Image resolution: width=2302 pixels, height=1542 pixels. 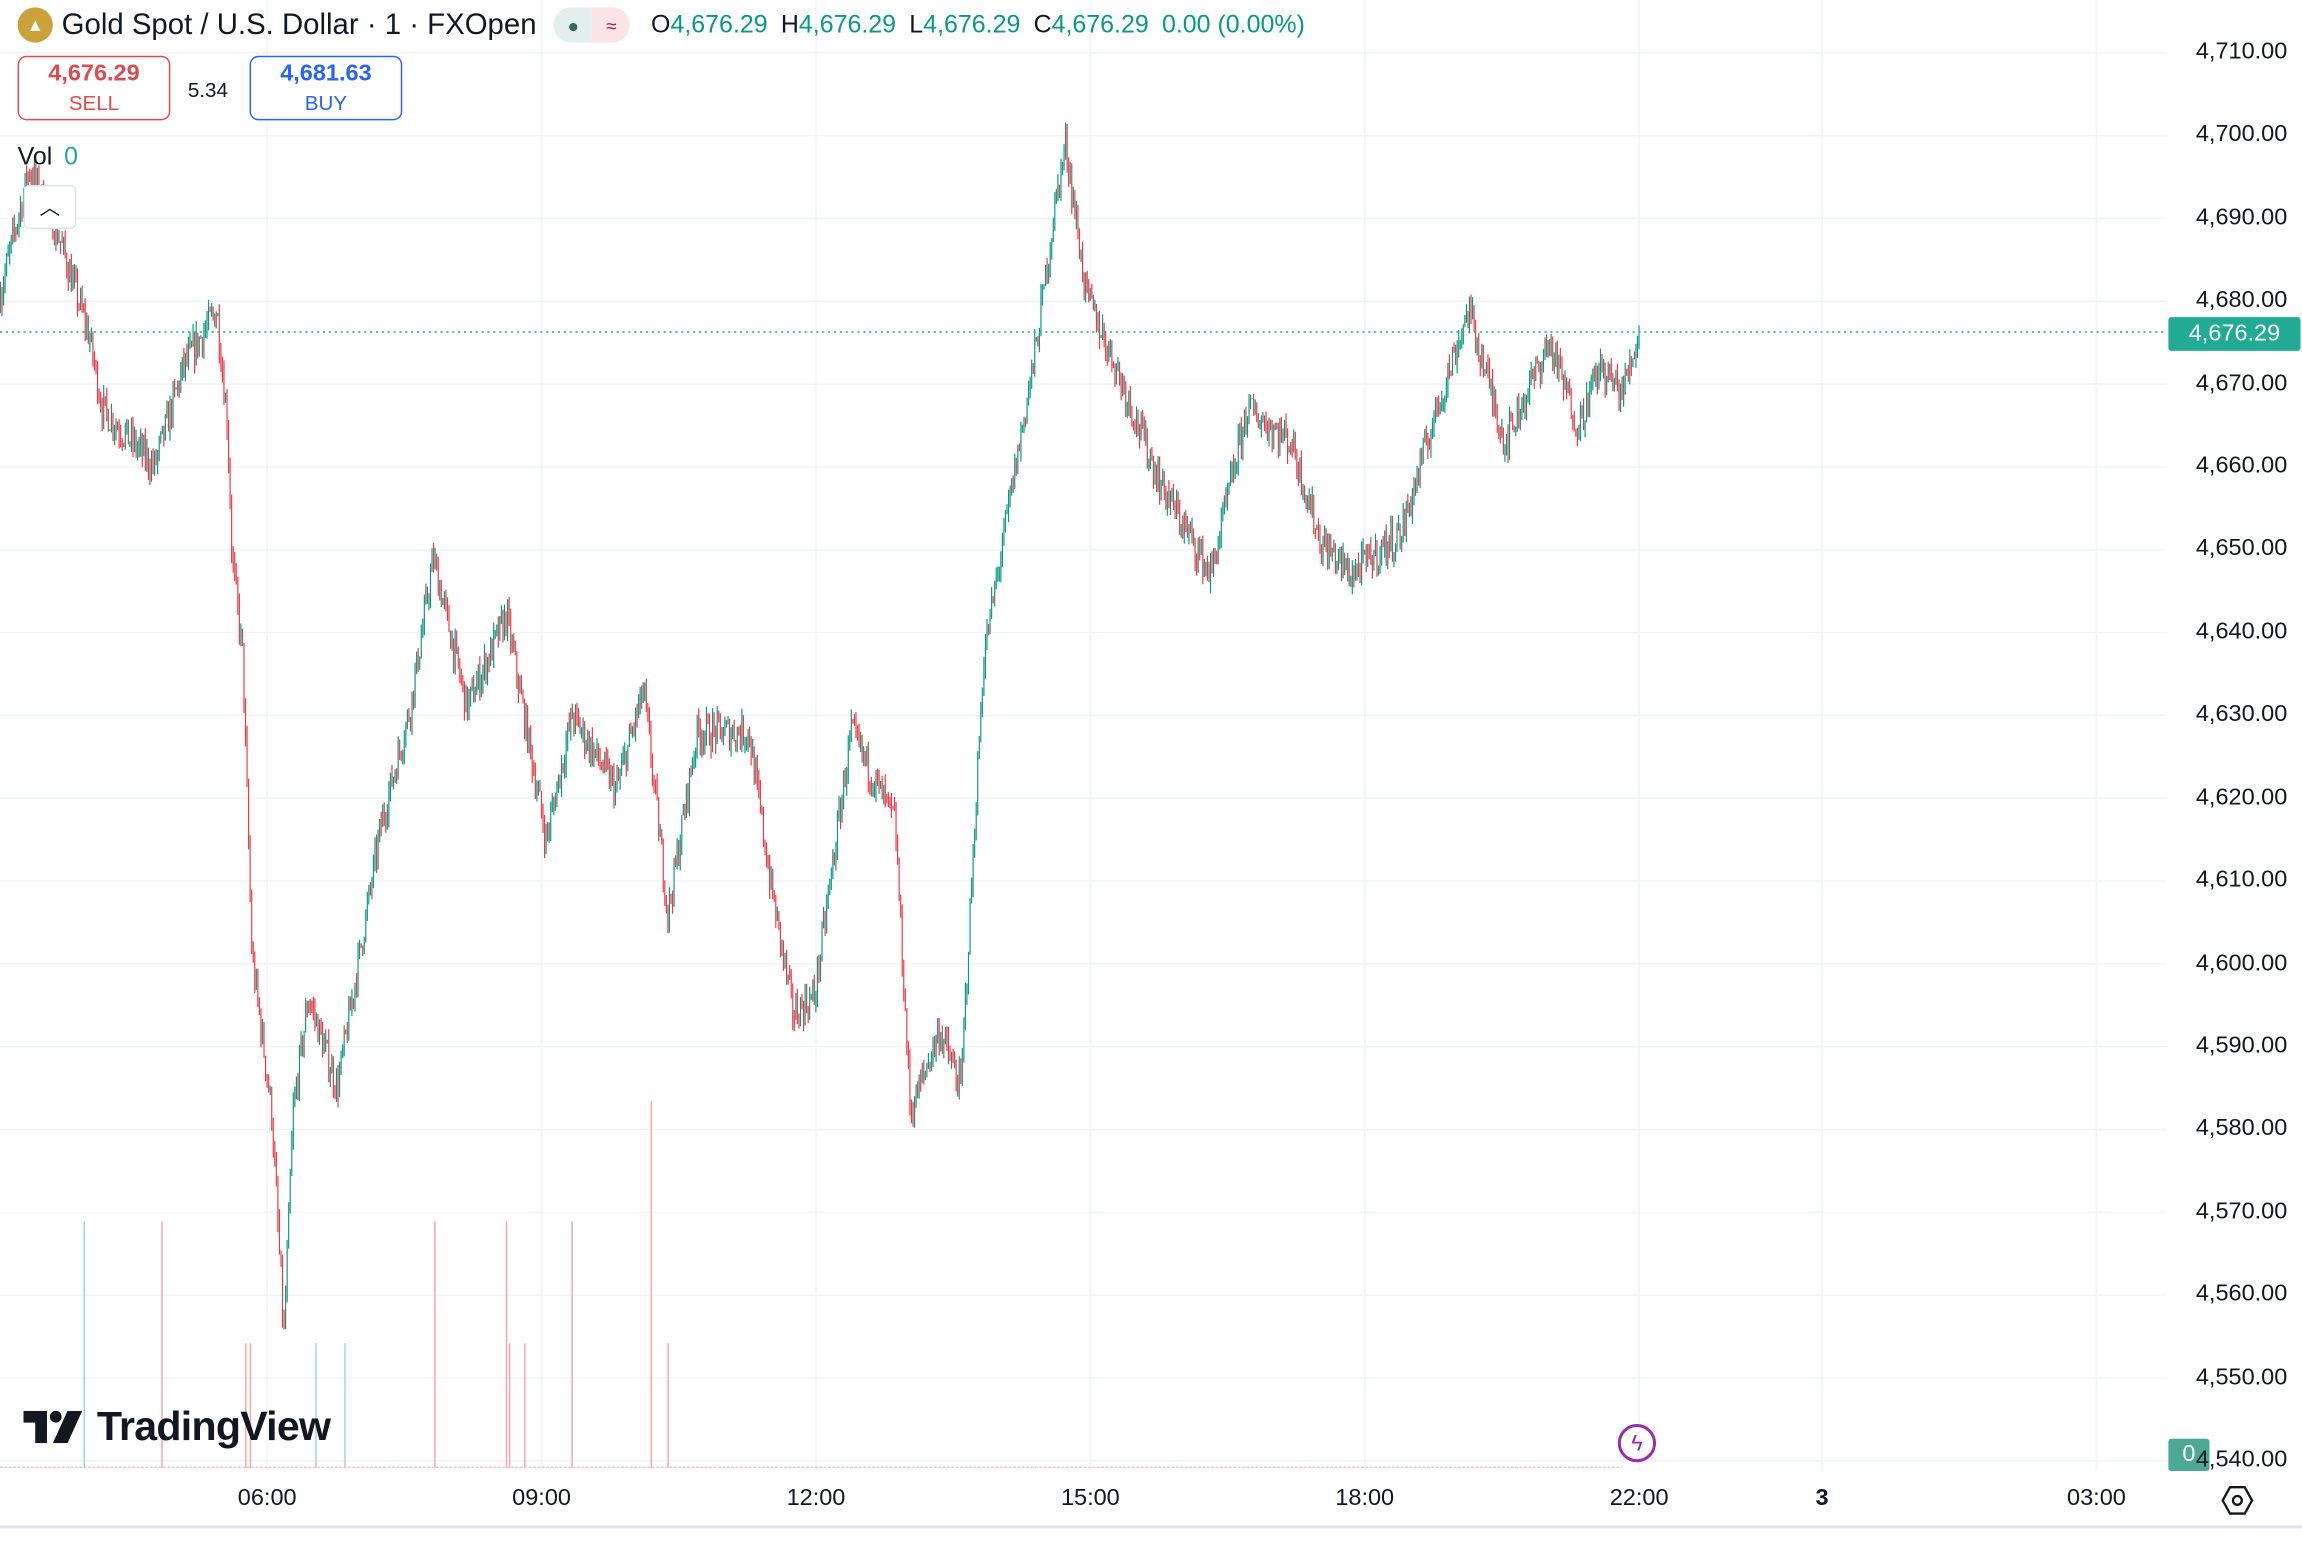 What do you see at coordinates (2234, 334) in the screenshot?
I see `current-price-tag: 4,676.29` at bounding box center [2234, 334].